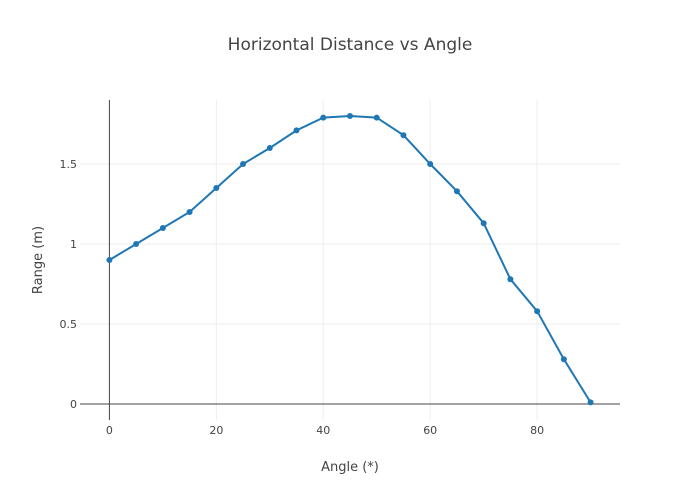  I want to click on x-tick-label: 40, so click(323, 430).